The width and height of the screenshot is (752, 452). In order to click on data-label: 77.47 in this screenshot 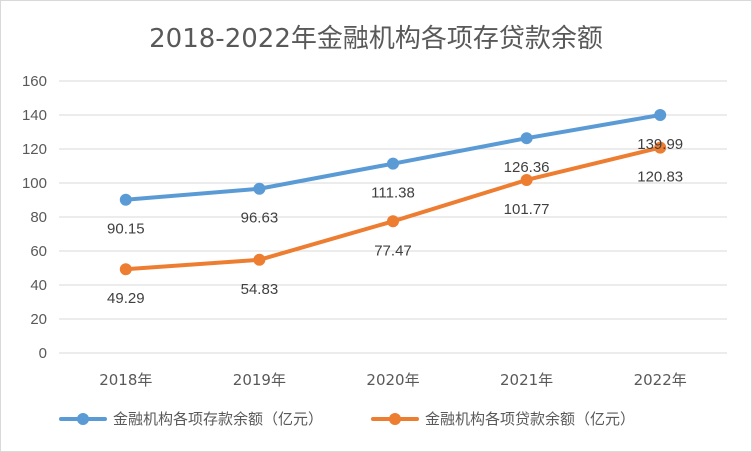, I will do `click(393, 250)`.